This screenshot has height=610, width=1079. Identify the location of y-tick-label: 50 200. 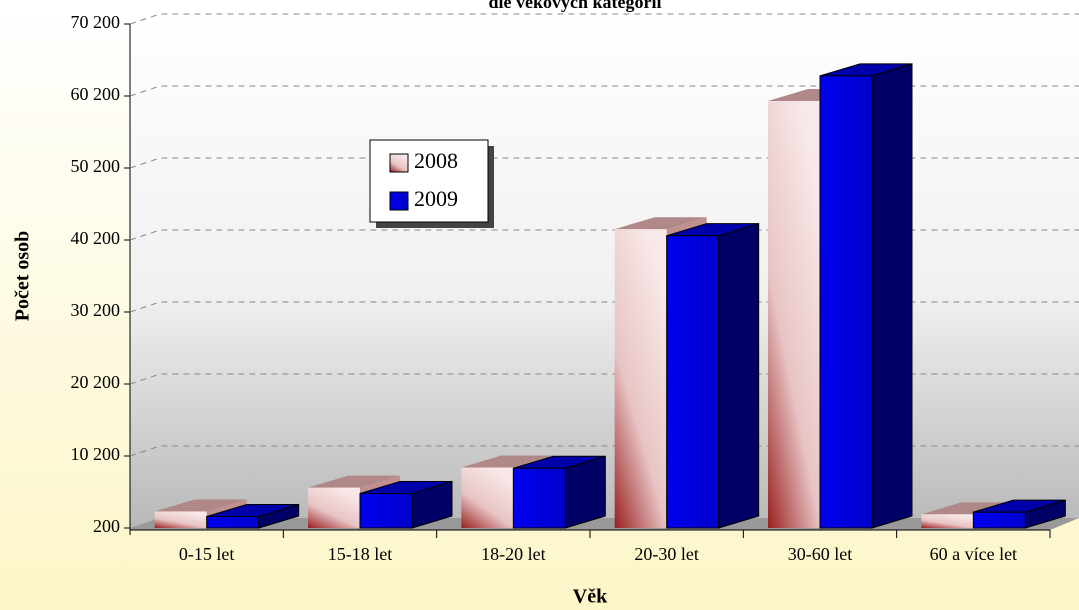
(96, 166).